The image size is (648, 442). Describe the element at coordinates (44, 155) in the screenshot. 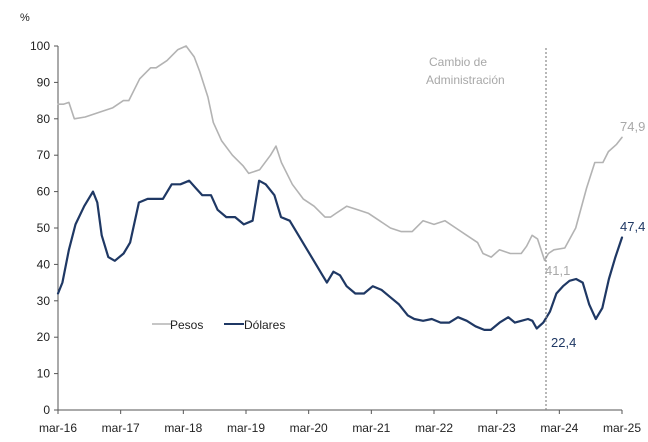

I see `y-tick-label: 70` at that location.